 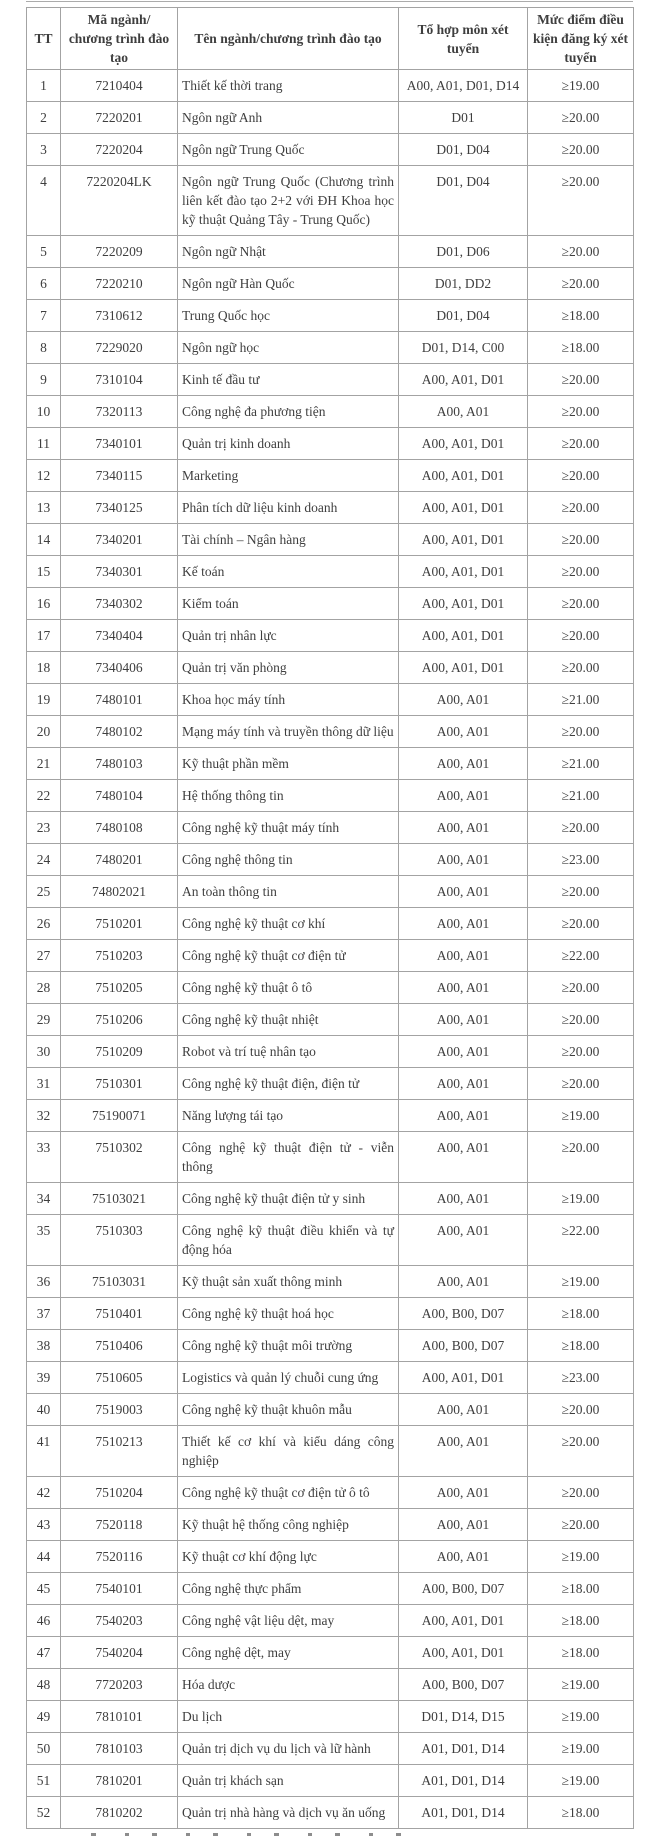 What do you see at coordinates (288, 987) in the screenshot?
I see `cell-name: Công nghệ kỹ thuật ô tô` at bounding box center [288, 987].